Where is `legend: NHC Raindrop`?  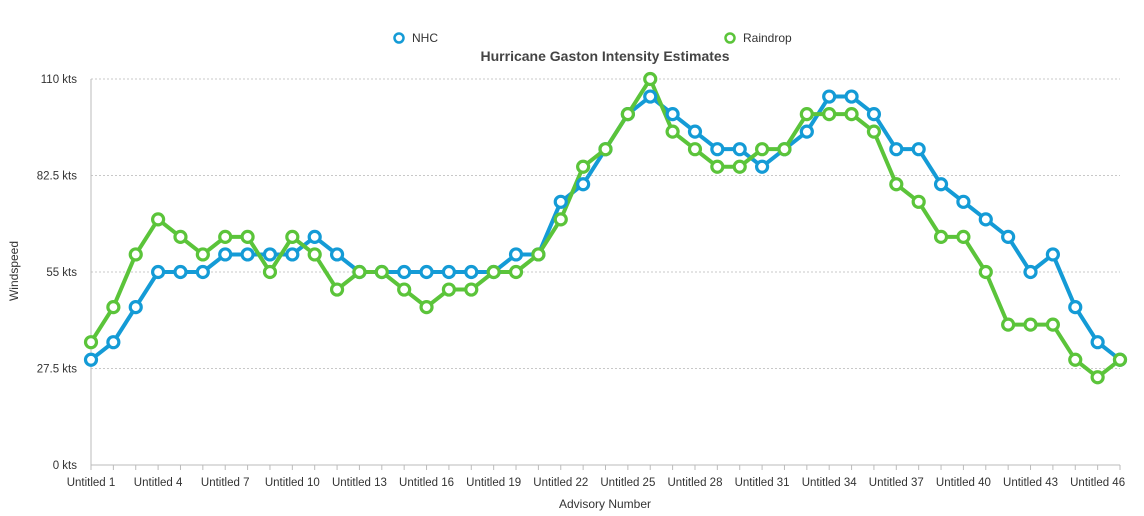 legend: NHC Raindrop is located at coordinates (593, 38).